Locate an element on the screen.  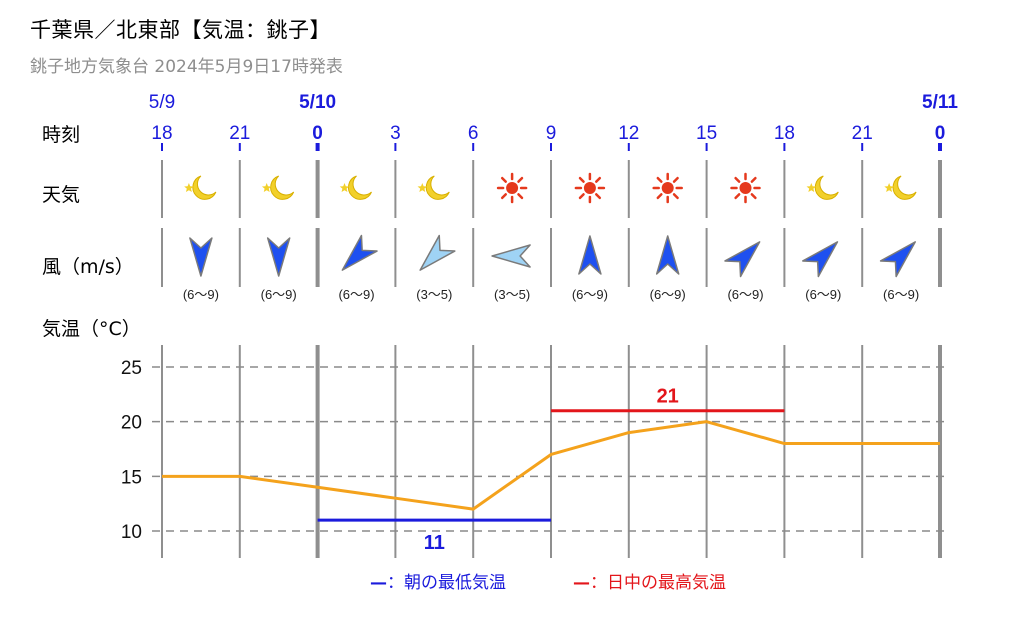
legend-max: —：日中の最高気温 is located at coordinates (649, 580).